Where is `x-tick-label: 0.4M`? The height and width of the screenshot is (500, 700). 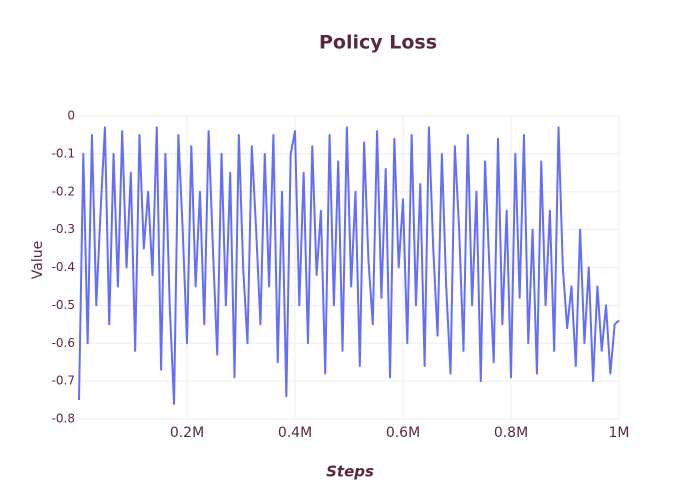
x-tick-label: 0.4M is located at coordinates (295, 433).